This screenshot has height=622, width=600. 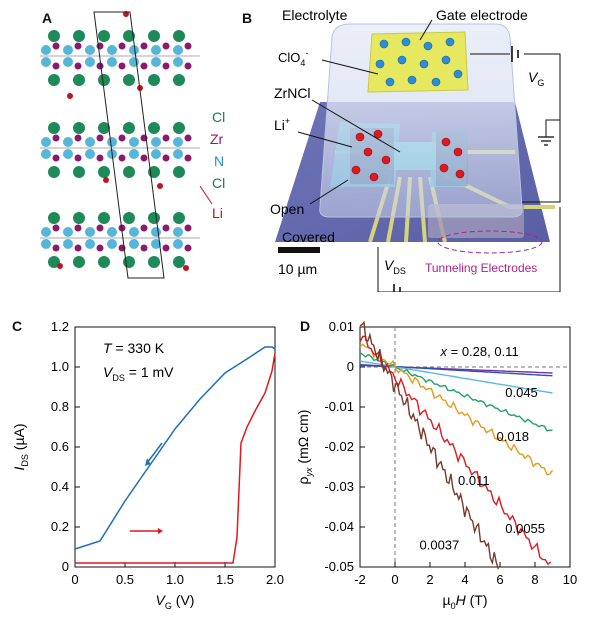 I want to click on y-tick-label: 1.0, so click(x=60, y=366).